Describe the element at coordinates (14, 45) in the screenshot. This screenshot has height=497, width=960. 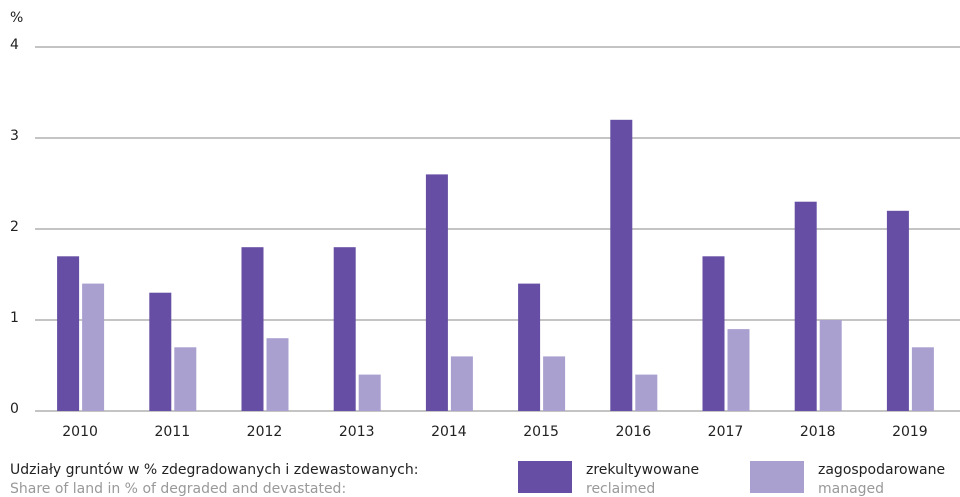
I see `y-tick-label: 4` at that location.